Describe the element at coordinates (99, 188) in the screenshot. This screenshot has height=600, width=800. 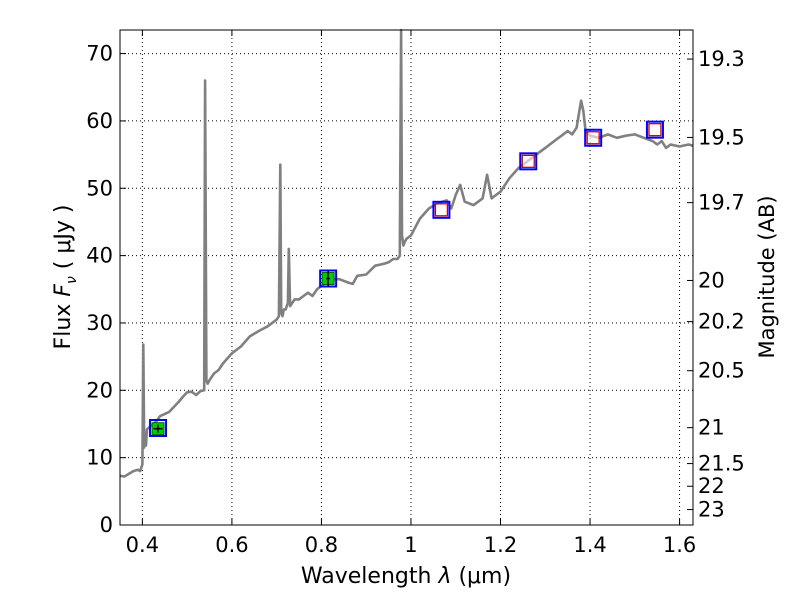
I see `y-tick-label: 50` at that location.